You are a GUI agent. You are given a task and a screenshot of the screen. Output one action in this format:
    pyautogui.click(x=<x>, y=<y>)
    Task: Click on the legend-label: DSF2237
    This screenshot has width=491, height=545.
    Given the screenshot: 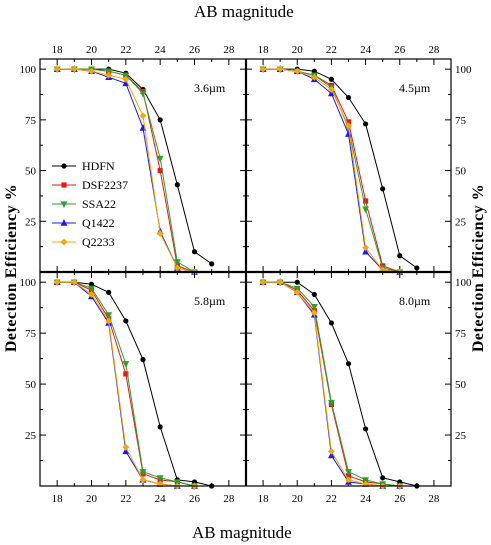 What is the action you would take?
    pyautogui.click(x=105, y=185)
    